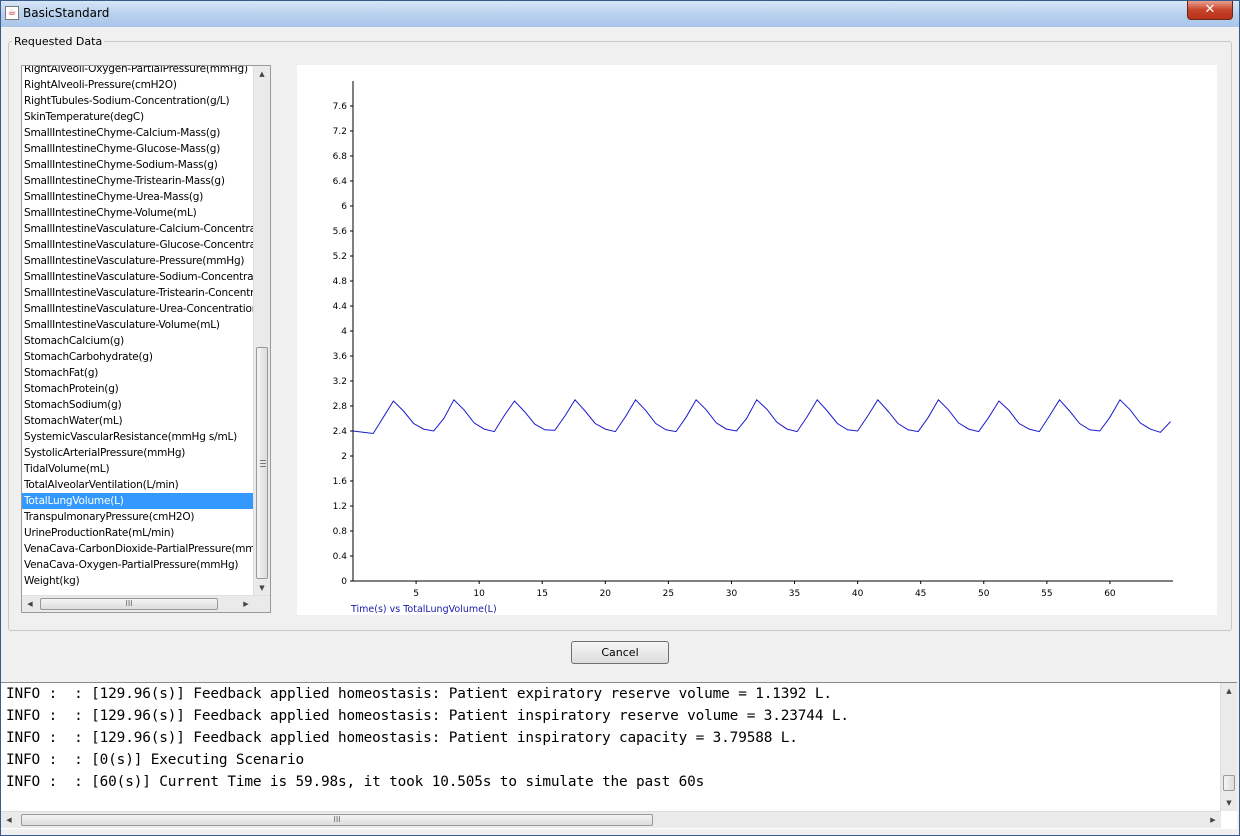 The width and height of the screenshot is (1240, 836). I want to click on list-item: TranspulmonaryPressure(cmH2O), so click(109, 517).